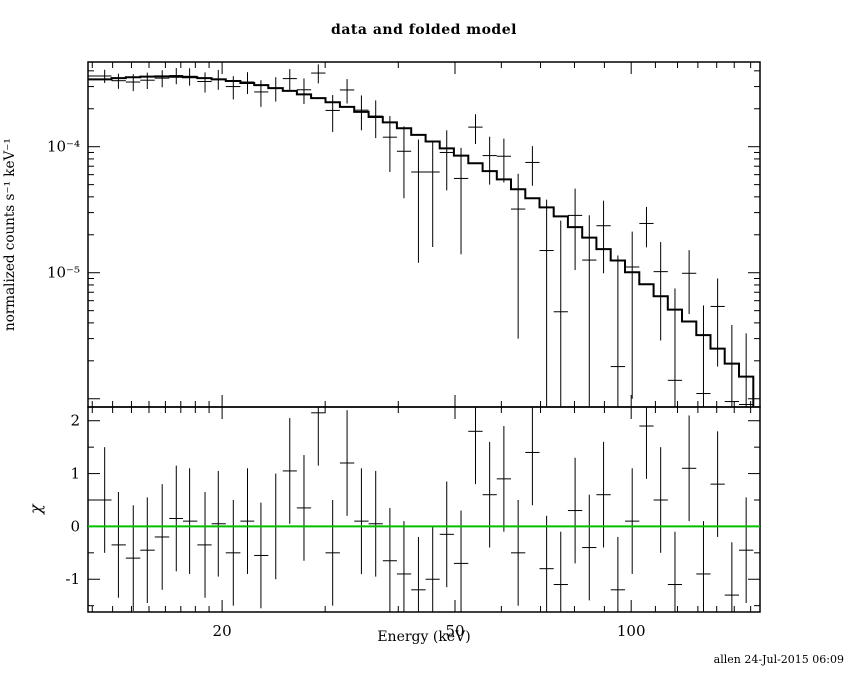 The height and width of the screenshot is (680, 850). I want to click on footer-timestamp: allen 24-Jul-2015 06:09, so click(778, 659).